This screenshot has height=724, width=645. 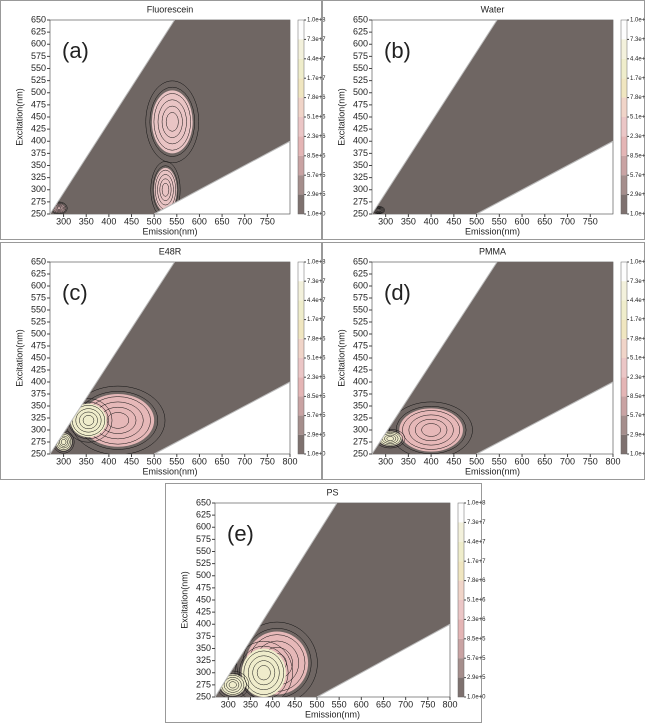 What do you see at coordinates (86, 461) in the screenshot?
I see `x-tick-label: 350` at bounding box center [86, 461].